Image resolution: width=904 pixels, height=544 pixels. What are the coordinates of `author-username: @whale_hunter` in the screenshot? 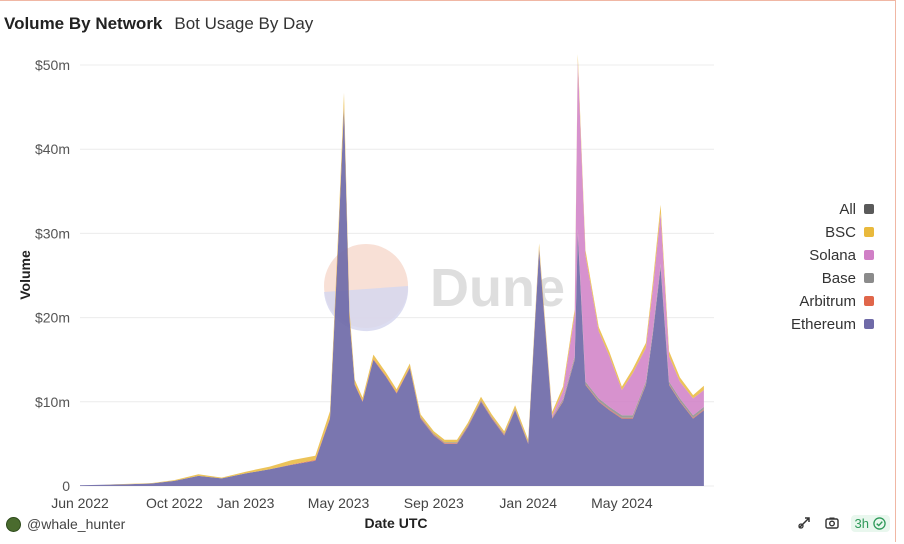 It's located at (76, 524).